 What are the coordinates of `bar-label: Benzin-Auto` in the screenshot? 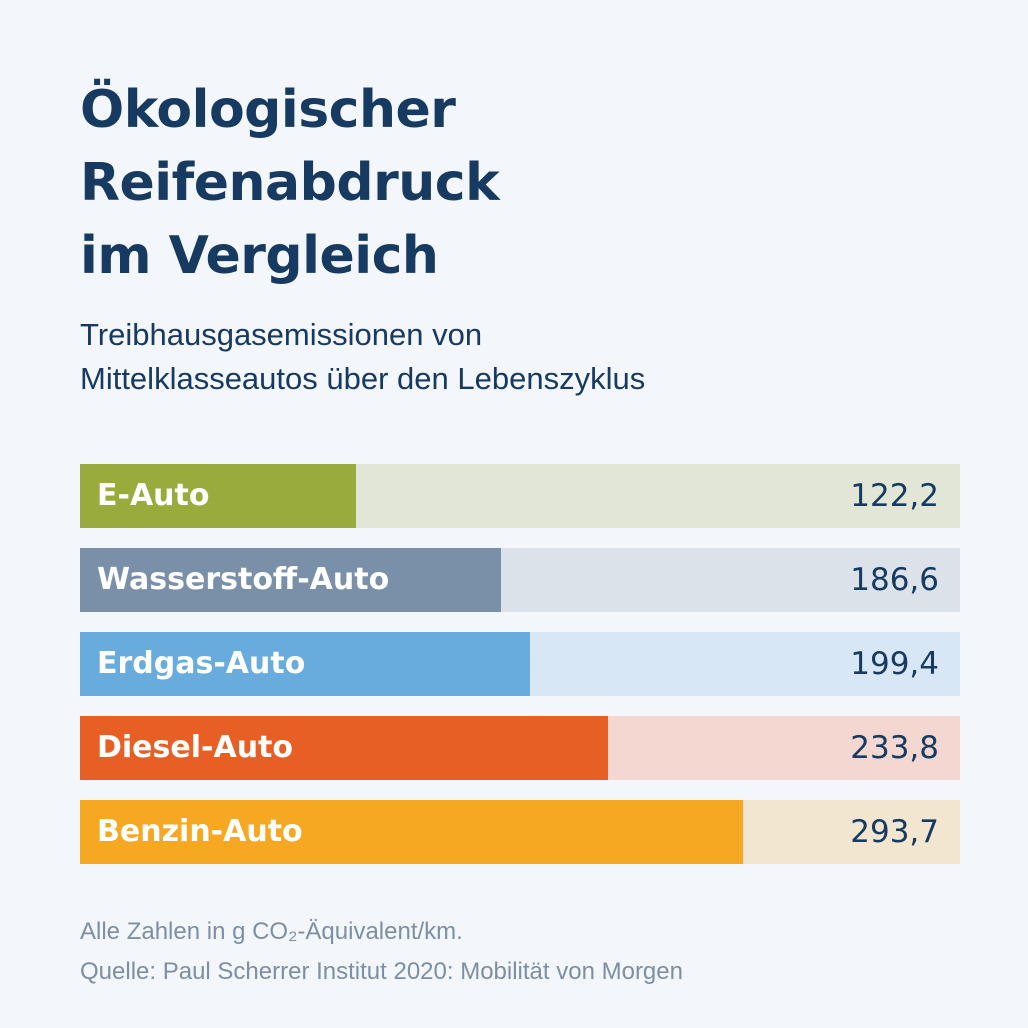 It's located at (200, 831).